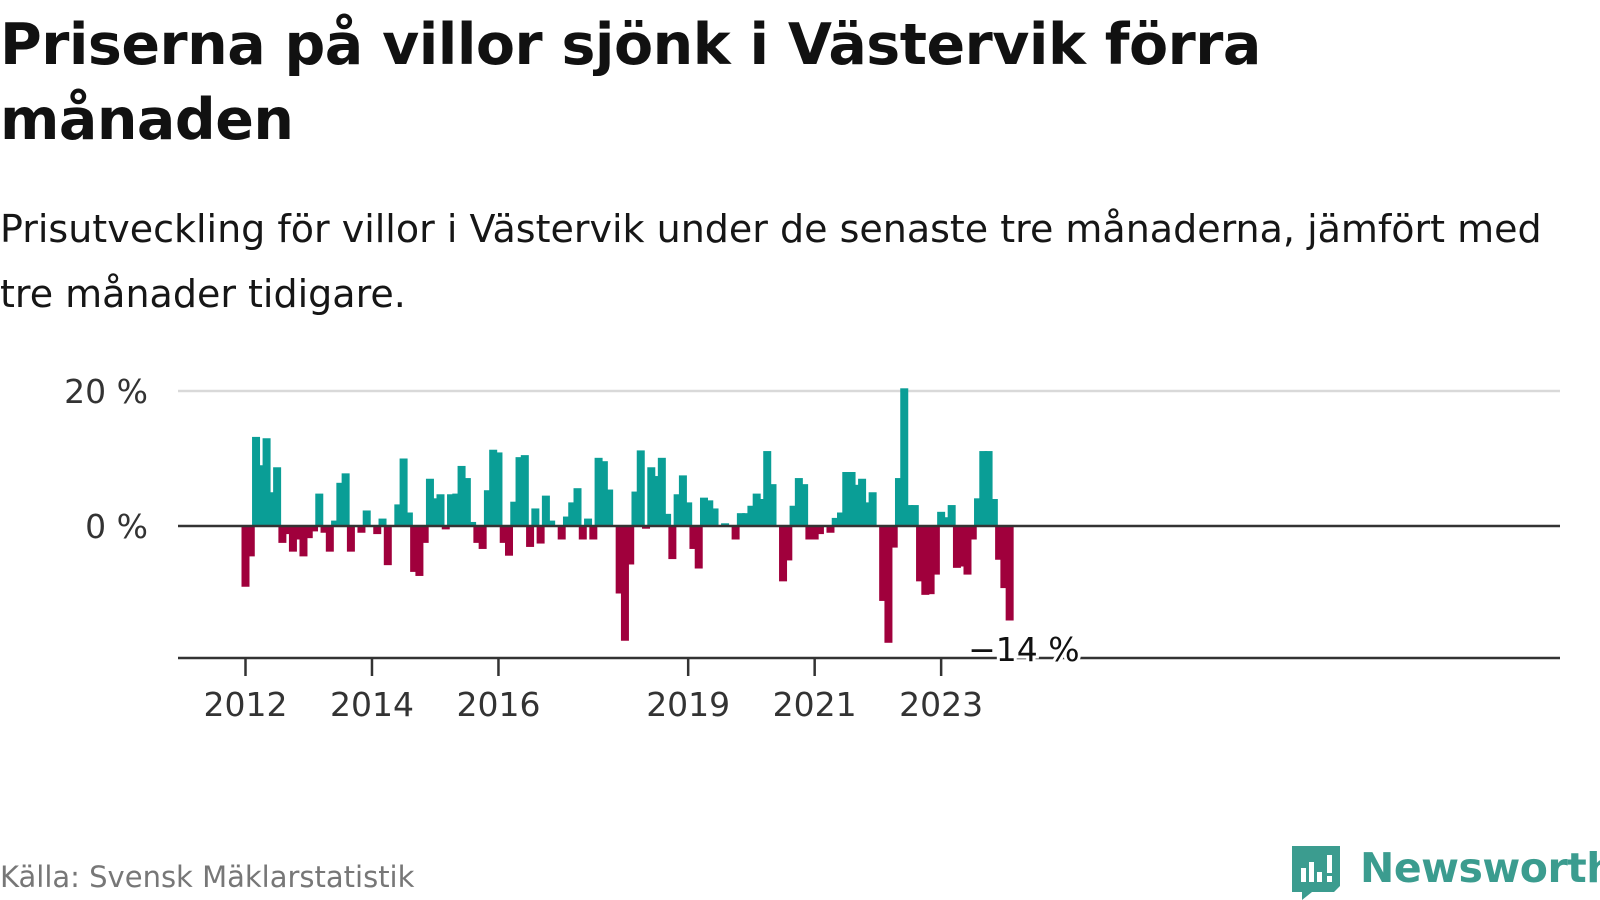  I want to click on y-tick-label: 0 %, so click(116, 526).